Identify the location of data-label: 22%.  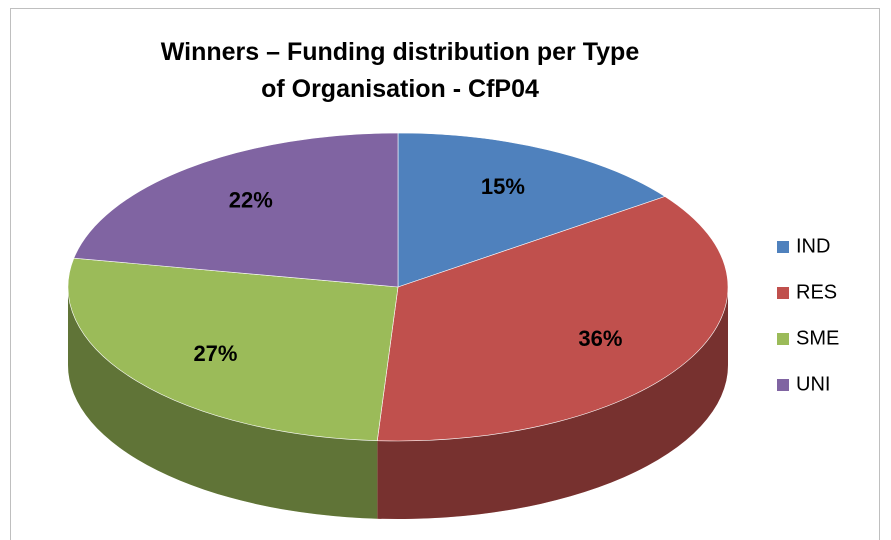
(251, 199).